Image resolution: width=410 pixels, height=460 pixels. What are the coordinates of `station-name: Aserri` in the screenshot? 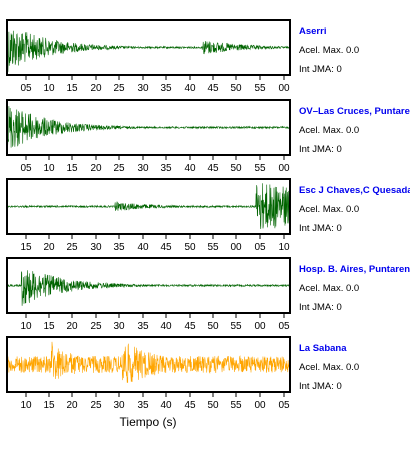 It's located at (312, 31).